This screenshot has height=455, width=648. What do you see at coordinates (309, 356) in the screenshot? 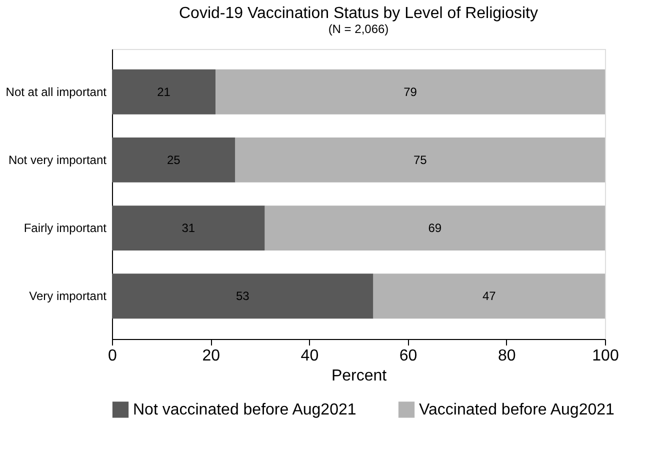
I see `x-tick-label: 40` at bounding box center [309, 356].